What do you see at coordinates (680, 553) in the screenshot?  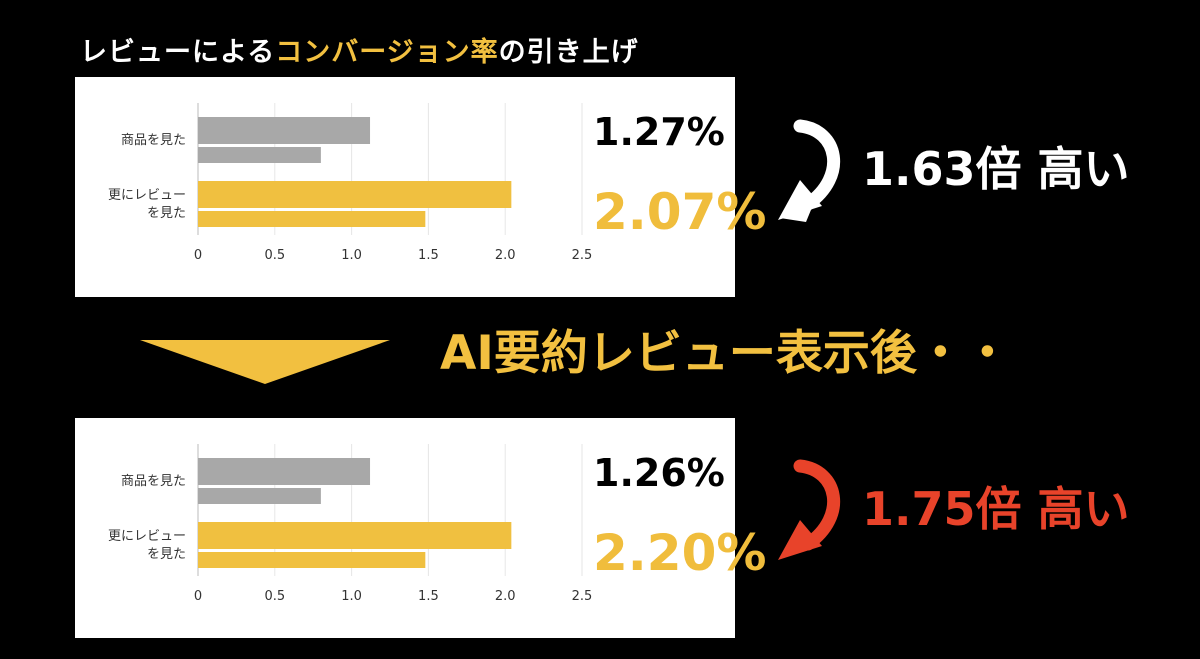 I see `after-percentage: 2.20%` at bounding box center [680, 553].